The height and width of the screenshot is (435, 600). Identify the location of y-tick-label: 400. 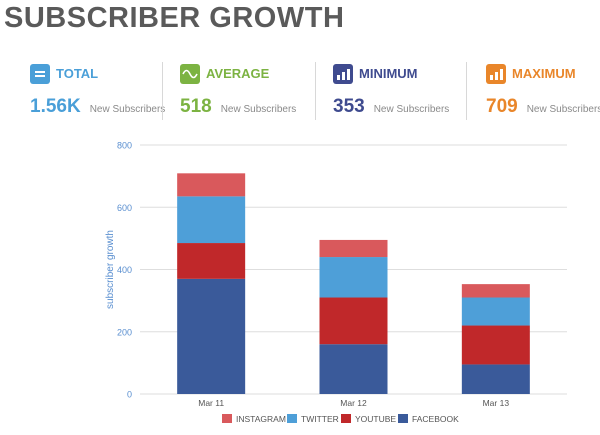
(124, 270).